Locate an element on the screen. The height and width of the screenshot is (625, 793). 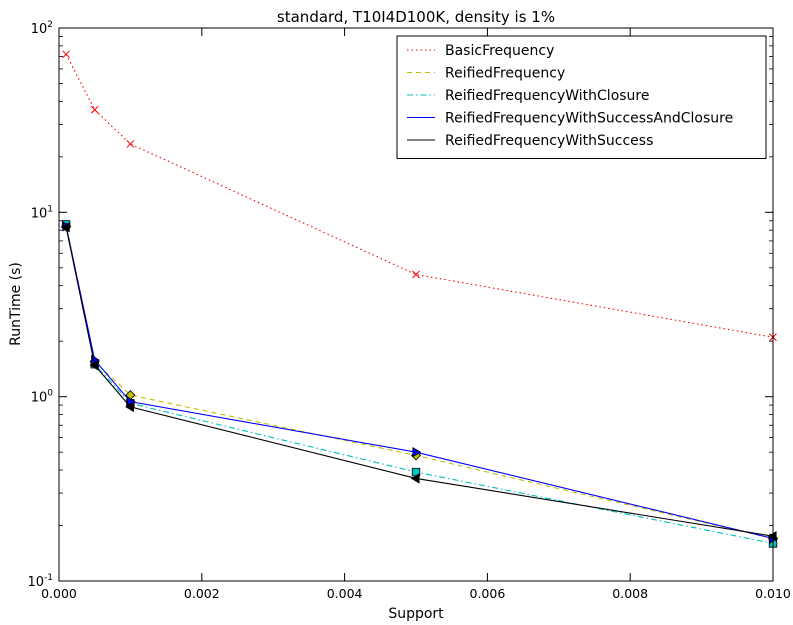
legend-label-ReifiedFrequencyWithClosure: ReifiedFrequencyWithClosure is located at coordinates (547, 96).